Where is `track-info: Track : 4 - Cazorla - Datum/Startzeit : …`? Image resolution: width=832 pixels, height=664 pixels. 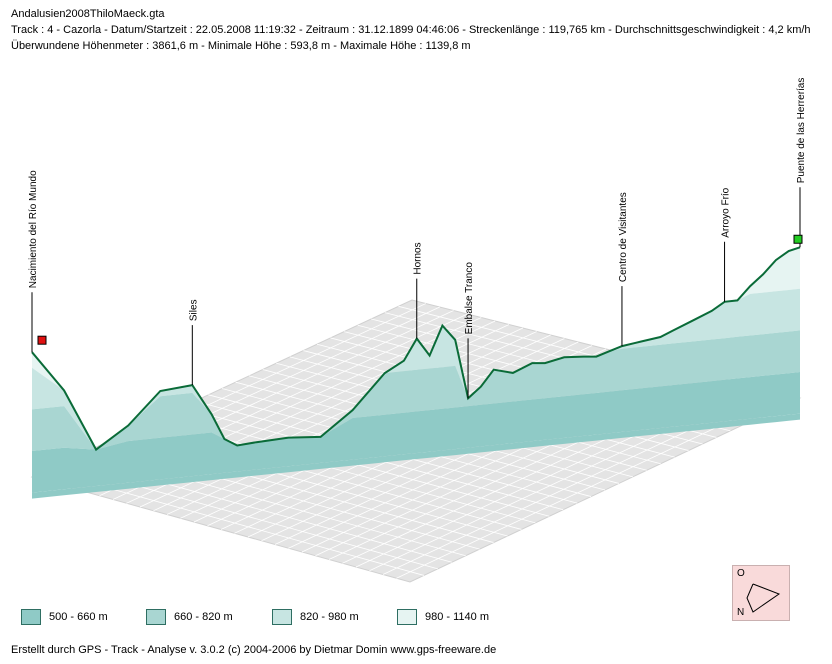 track-info: Track : 4 - Cazorla - Datum/Startzeit : … is located at coordinates (411, 30).